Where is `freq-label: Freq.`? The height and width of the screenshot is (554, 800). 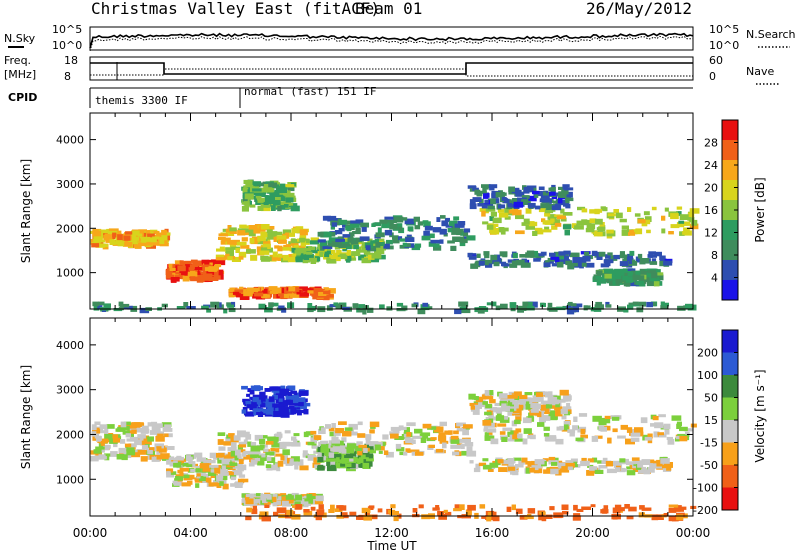 freq-label: Freq. is located at coordinates (17, 60).